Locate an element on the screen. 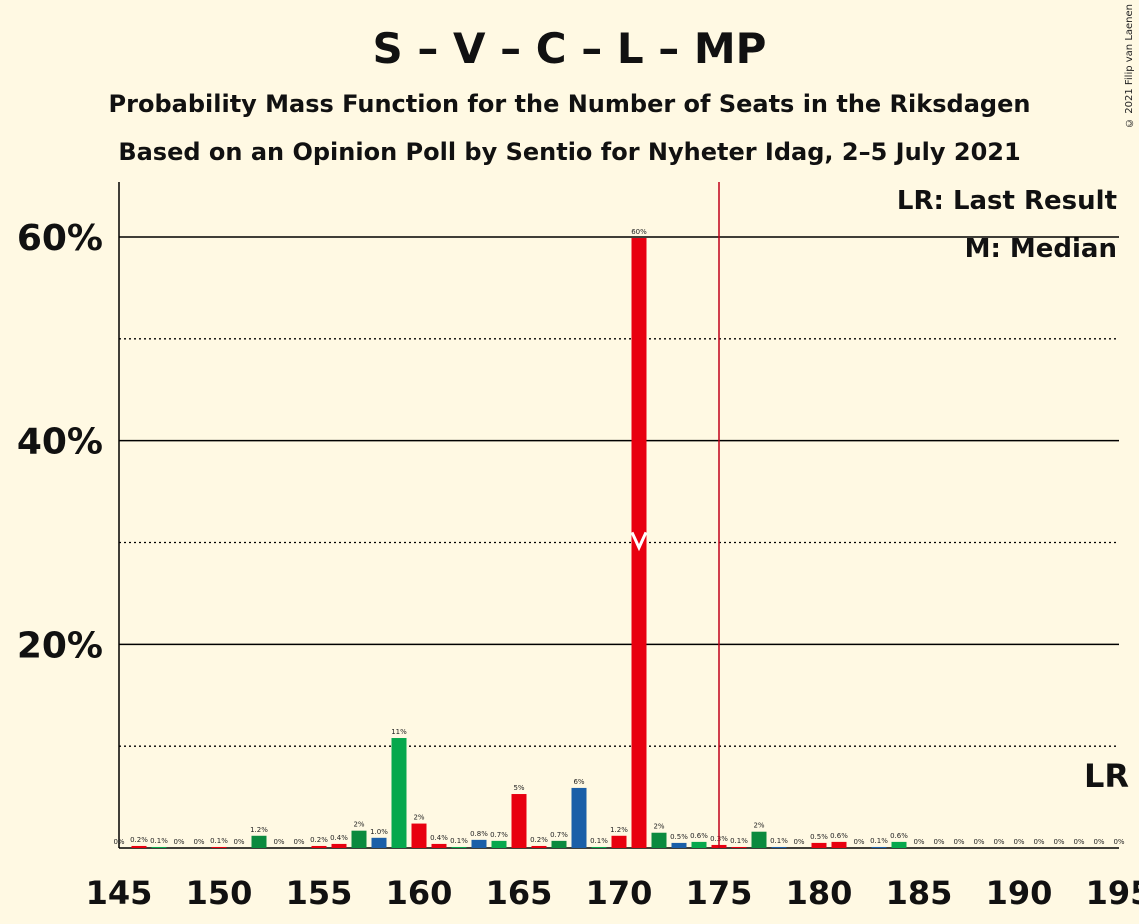 This screenshot has width=1139, height=924. x-tick-label: 185 is located at coordinates (919, 893).